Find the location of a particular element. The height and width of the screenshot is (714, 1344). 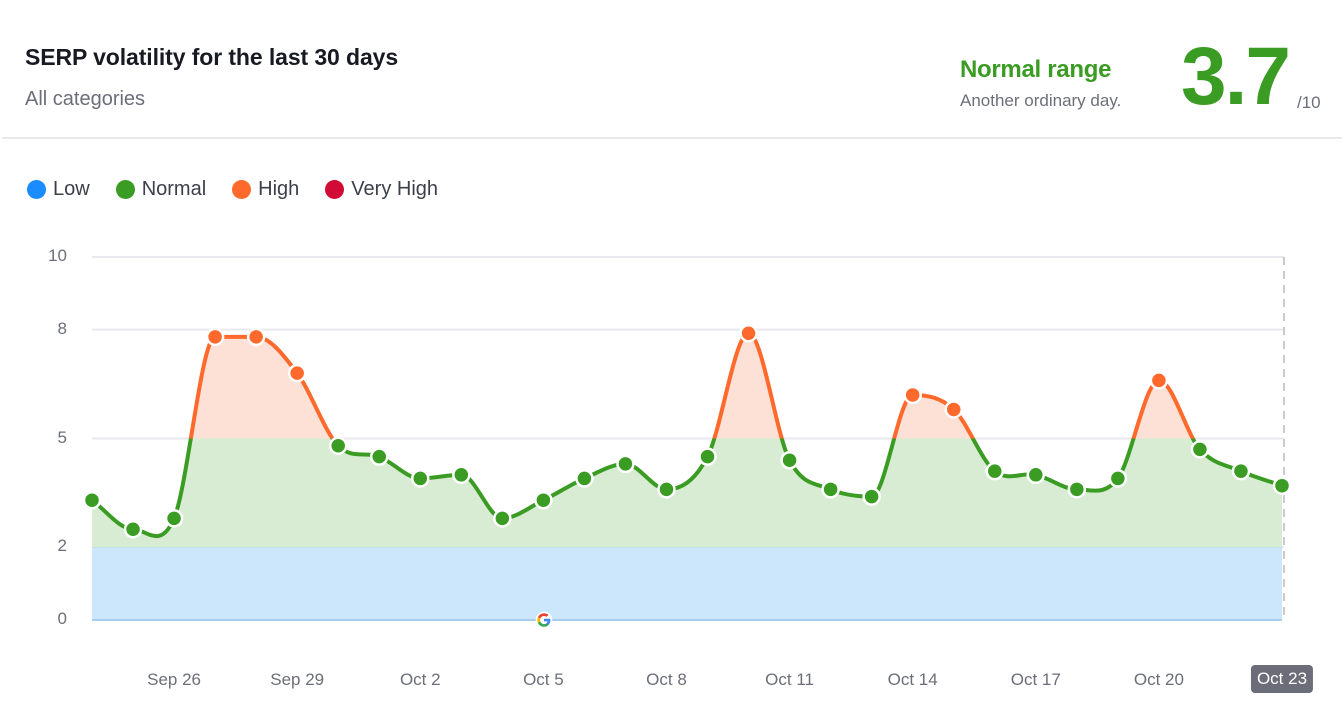

legend-item-high: High is located at coordinates (265, 189).